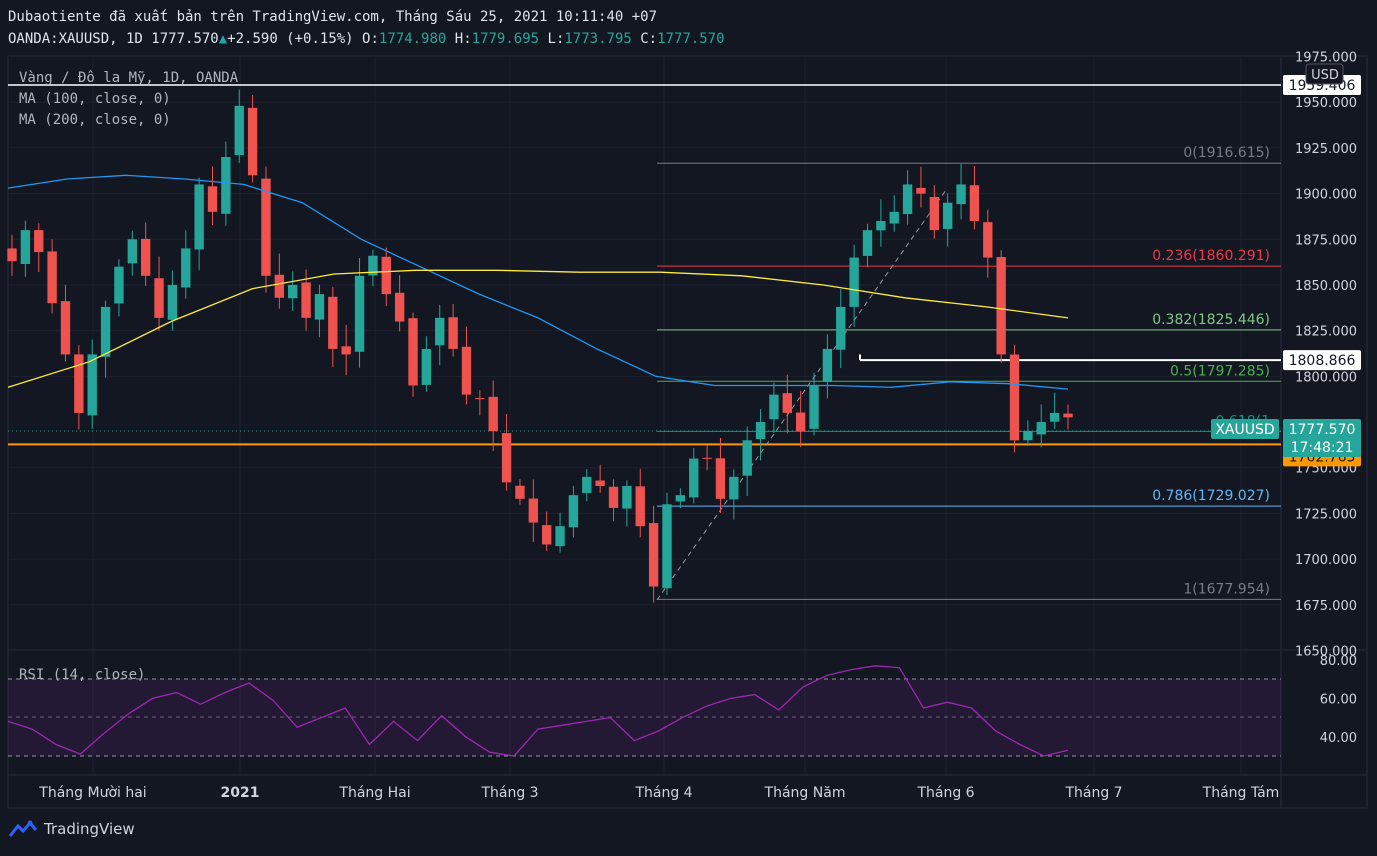 The width and height of the screenshot is (1377, 856). What do you see at coordinates (649, 39) in the screenshot?
I see `close-label: C:` at bounding box center [649, 39].